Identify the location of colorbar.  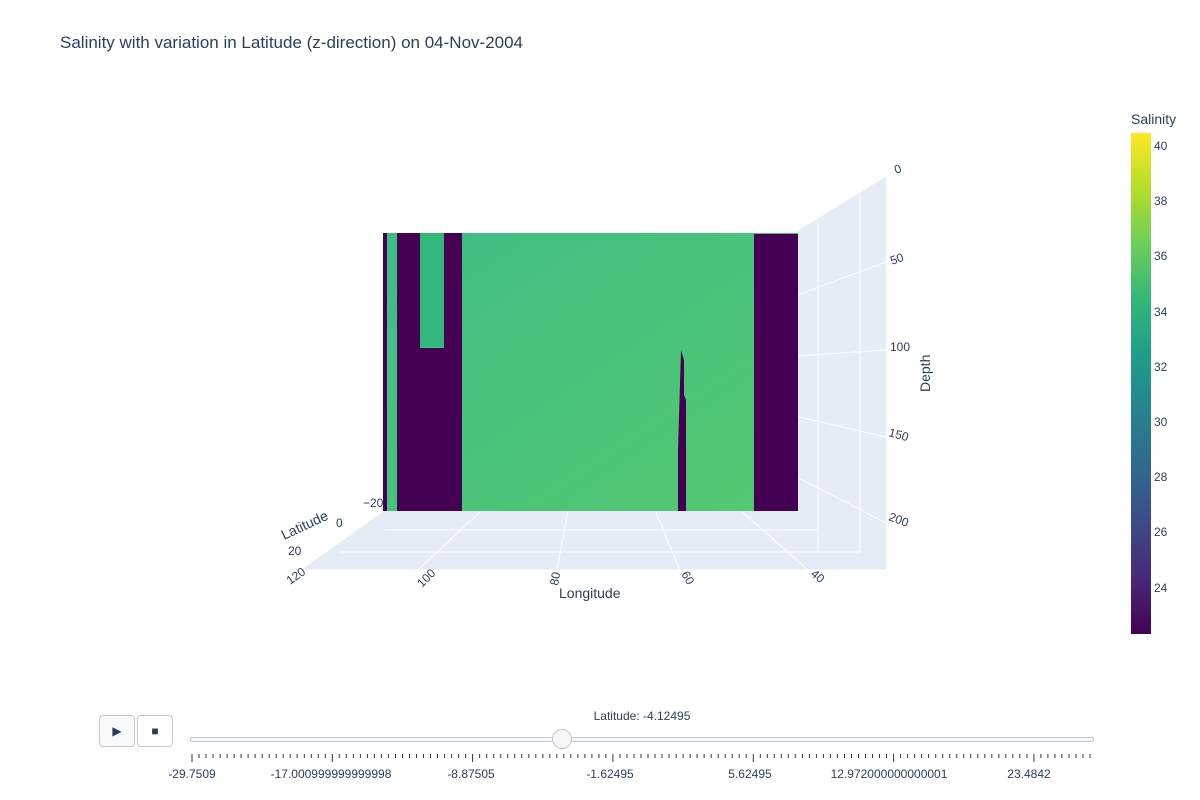
(1141, 383).